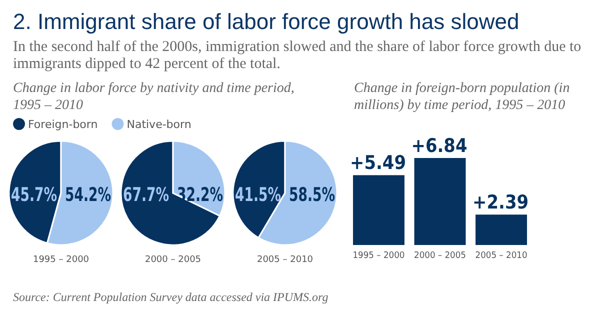  What do you see at coordinates (442, 255) in the screenshot?
I see `x-tick-label: 2000 – 2005` at bounding box center [442, 255].